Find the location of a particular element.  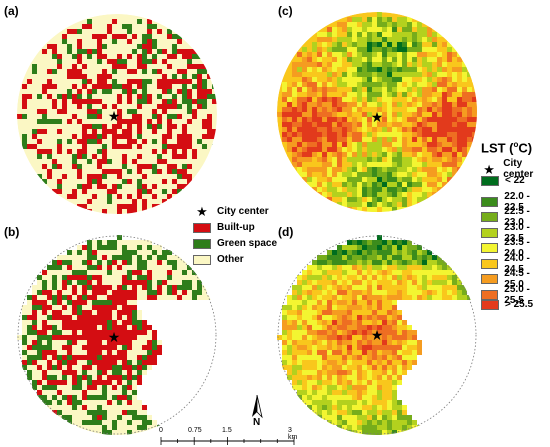

panel-label-d: (d) is located at coordinates (286, 232).